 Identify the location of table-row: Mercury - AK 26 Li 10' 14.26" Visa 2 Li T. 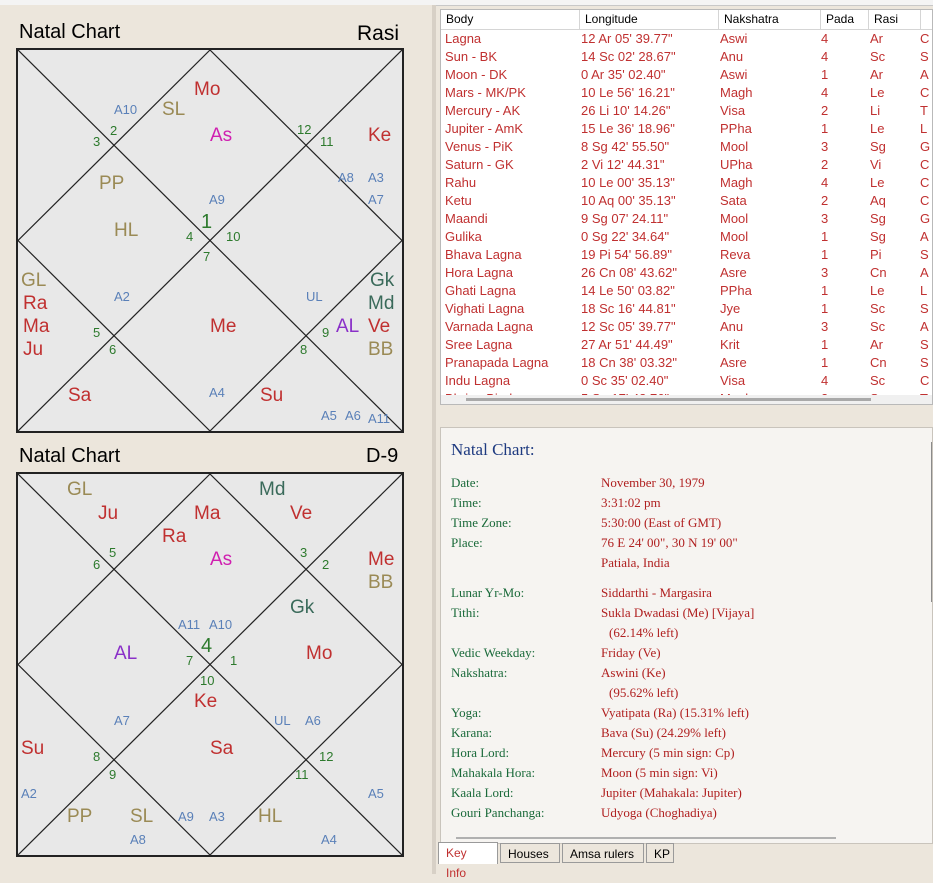
(686, 111).